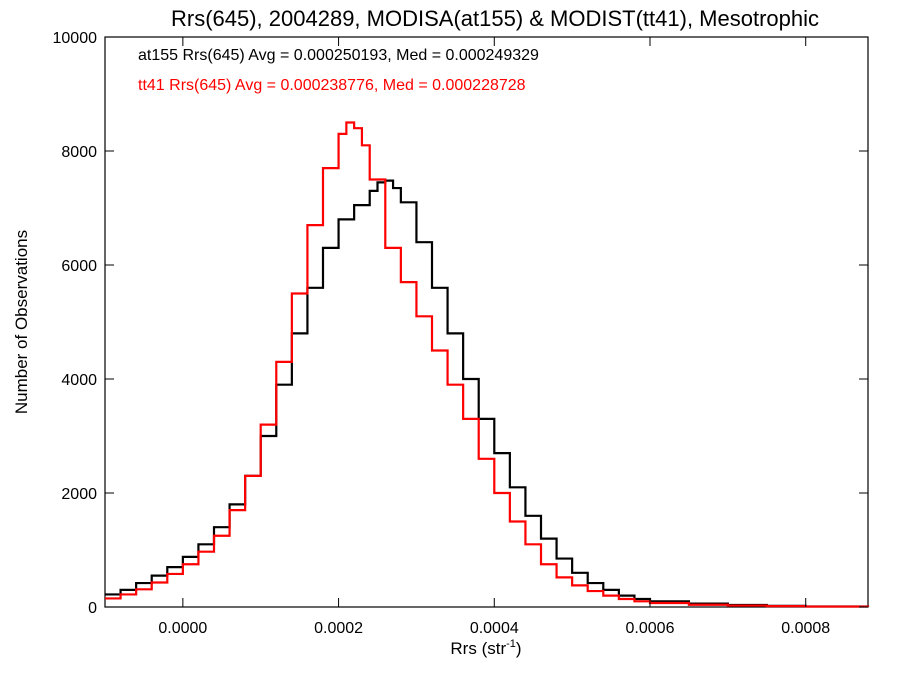  What do you see at coordinates (650, 628) in the screenshot?
I see `x-tick-label: 0.0006` at bounding box center [650, 628].